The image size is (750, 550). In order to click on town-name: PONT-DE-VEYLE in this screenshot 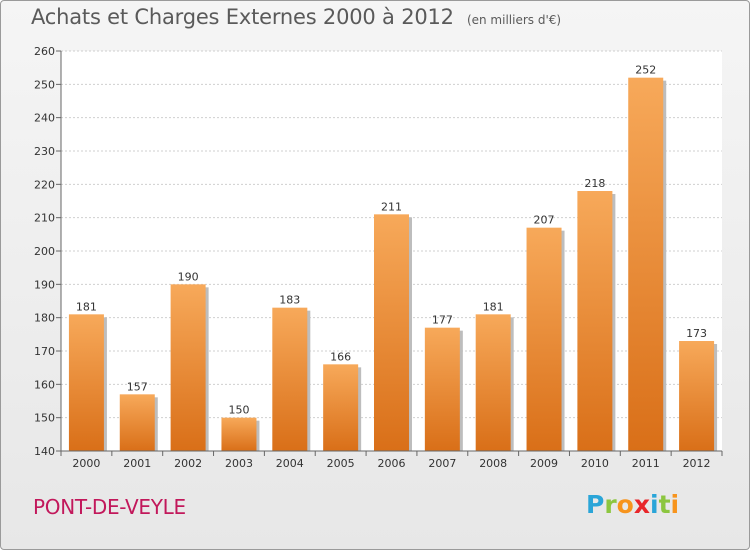, I will do `click(109, 507)`.